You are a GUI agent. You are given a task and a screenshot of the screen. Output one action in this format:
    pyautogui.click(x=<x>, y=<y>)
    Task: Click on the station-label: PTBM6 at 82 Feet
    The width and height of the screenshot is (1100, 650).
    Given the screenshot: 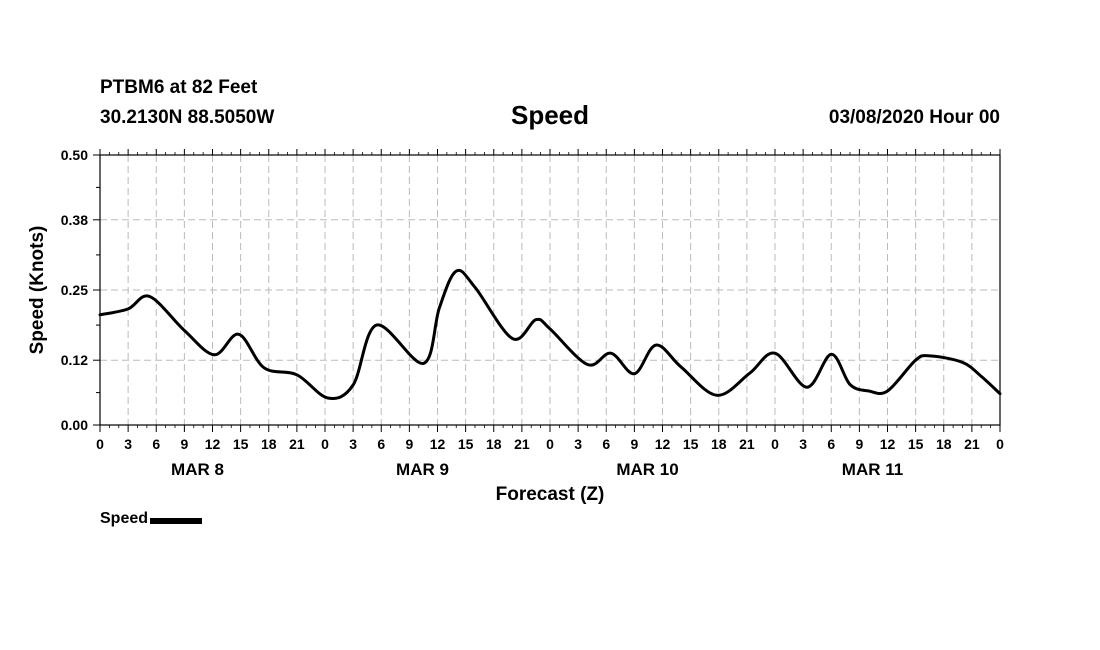 What is the action you would take?
    pyautogui.click(x=179, y=87)
    